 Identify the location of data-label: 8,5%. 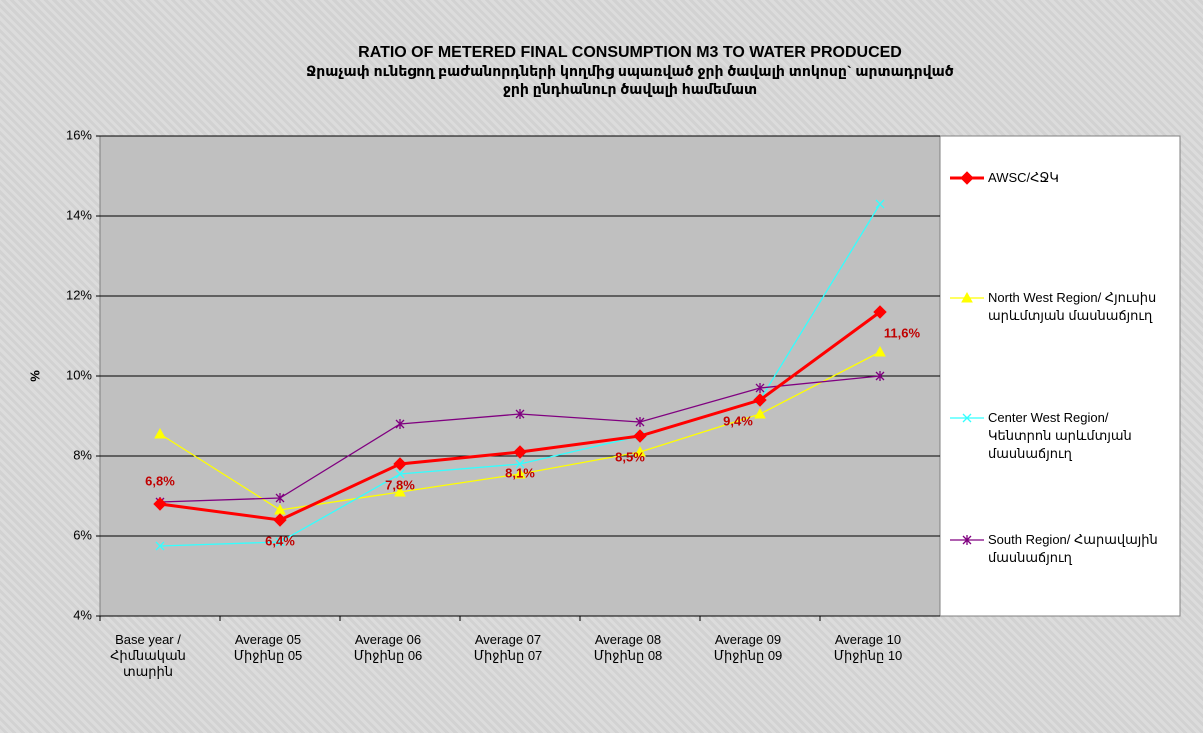
(630, 456).